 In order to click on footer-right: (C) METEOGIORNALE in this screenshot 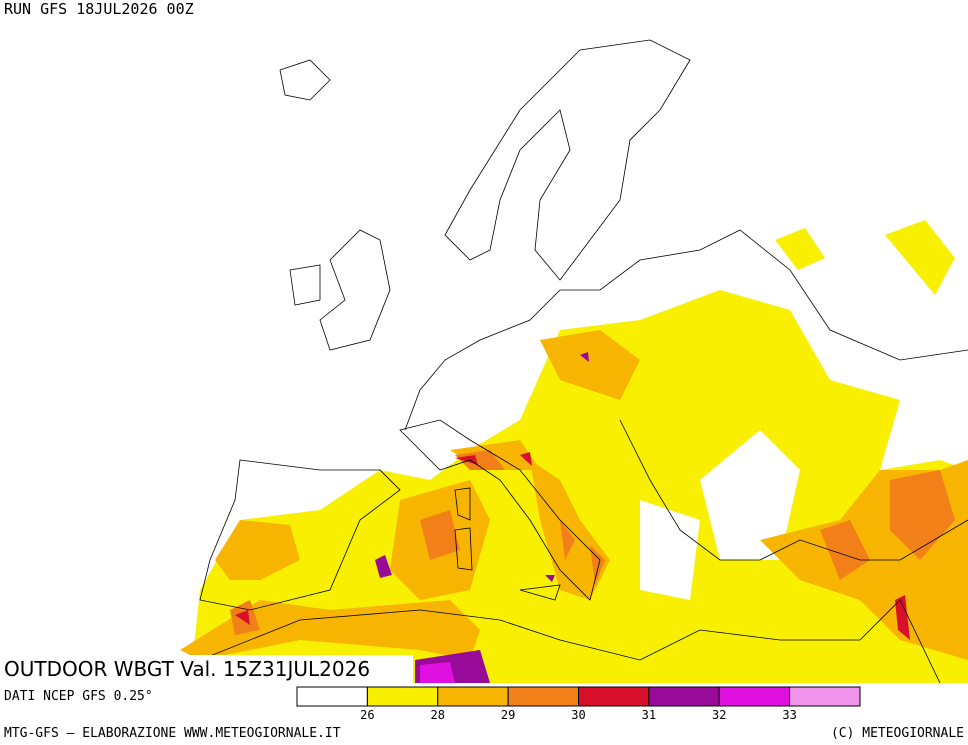, I will do `click(897, 733)`.